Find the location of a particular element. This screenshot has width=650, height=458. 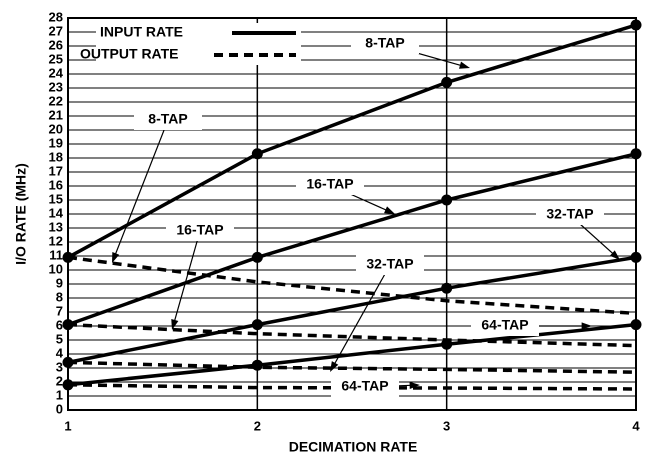

y-tick-label: 19 is located at coordinates (56, 142).